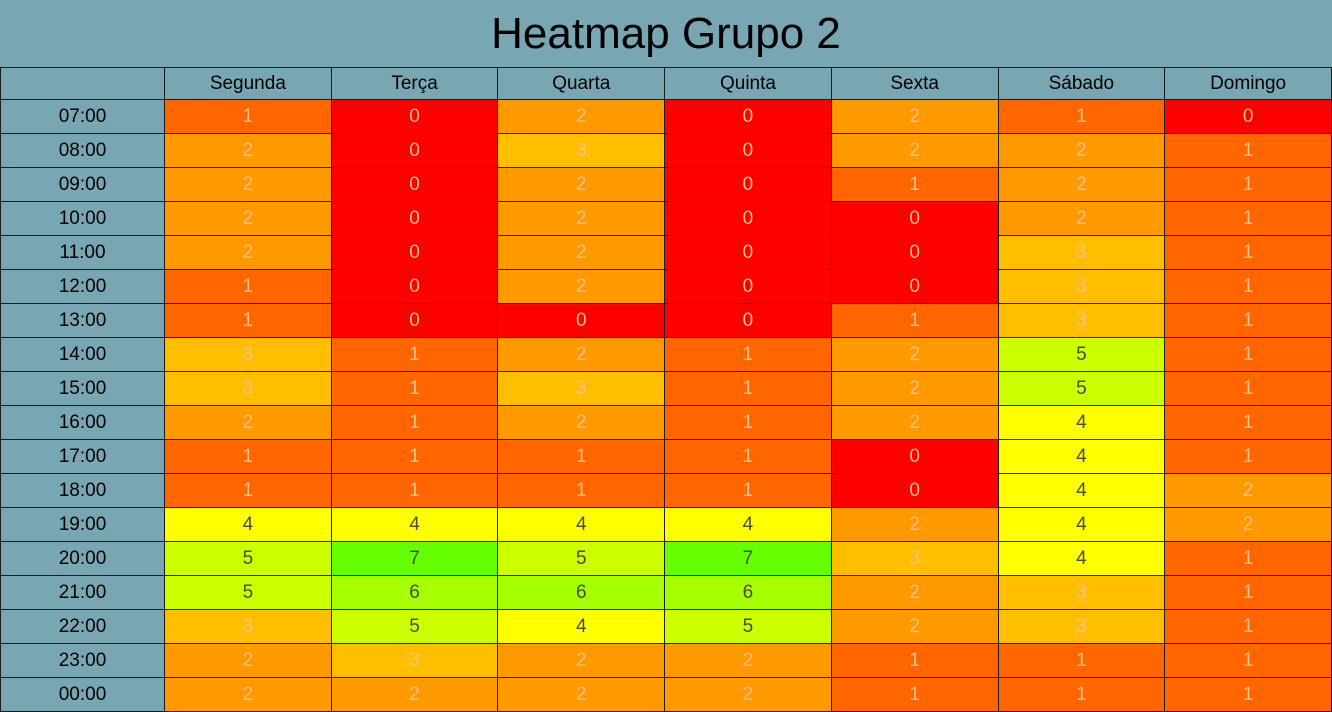 This screenshot has width=1332, height=712. What do you see at coordinates (248, 524) in the screenshot?
I see `heatmap-cell-segunda: 4` at bounding box center [248, 524].